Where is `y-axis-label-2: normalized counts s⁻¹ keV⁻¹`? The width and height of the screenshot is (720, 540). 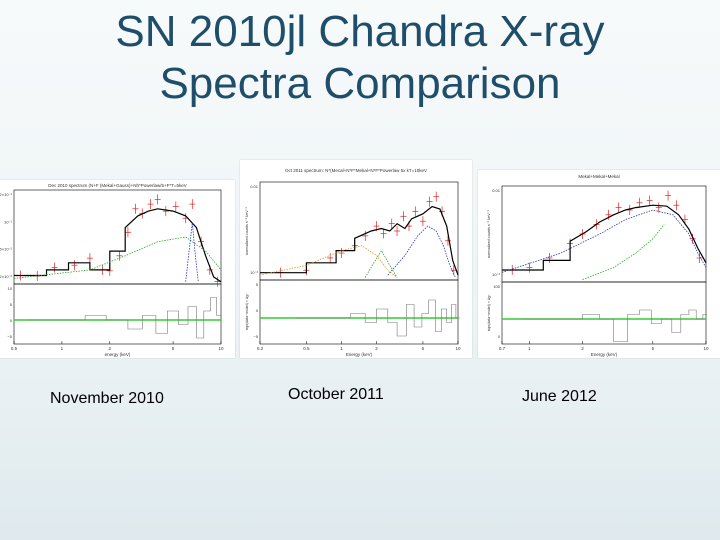
y-axis-label-2: normalized counts s⁻¹ keV⁻¹ is located at coordinates (247, 230).